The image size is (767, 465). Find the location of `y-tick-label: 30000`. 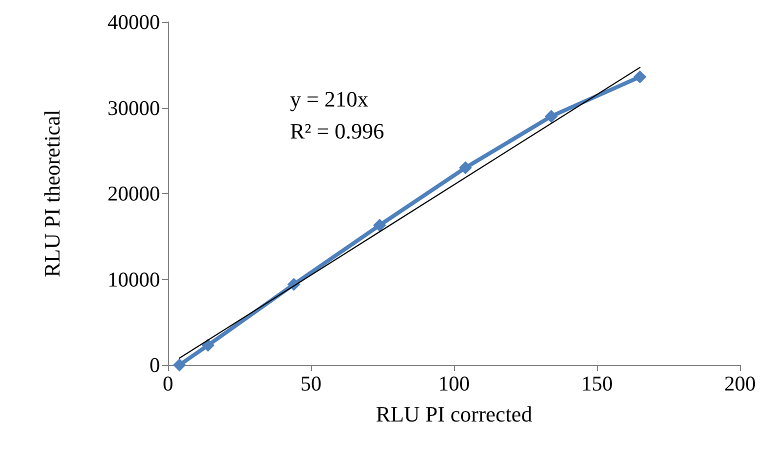

y-tick-label: 30000 is located at coordinates (134, 108).